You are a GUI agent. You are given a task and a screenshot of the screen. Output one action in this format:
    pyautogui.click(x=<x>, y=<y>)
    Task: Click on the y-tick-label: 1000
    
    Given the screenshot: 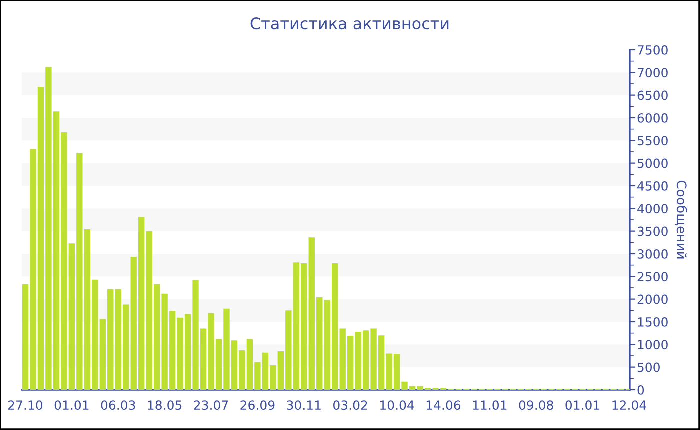 What is the action you would take?
    pyautogui.click(x=653, y=345)
    